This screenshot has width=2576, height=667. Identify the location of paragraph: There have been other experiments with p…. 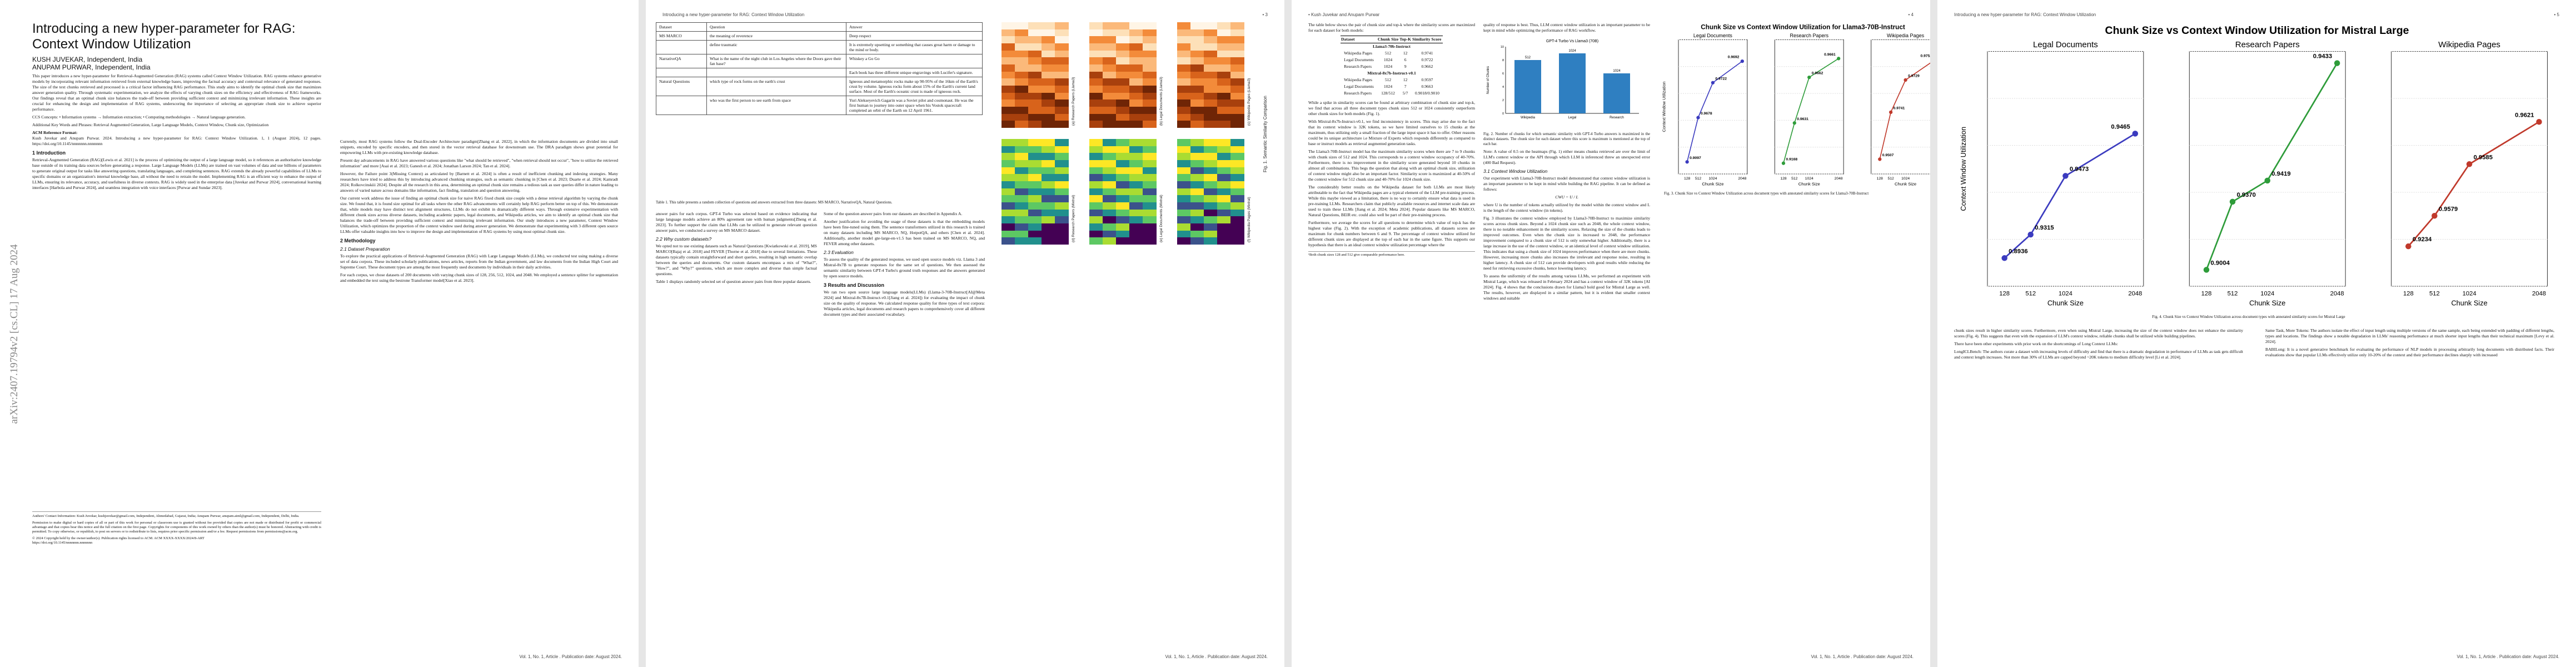
(2036, 343).